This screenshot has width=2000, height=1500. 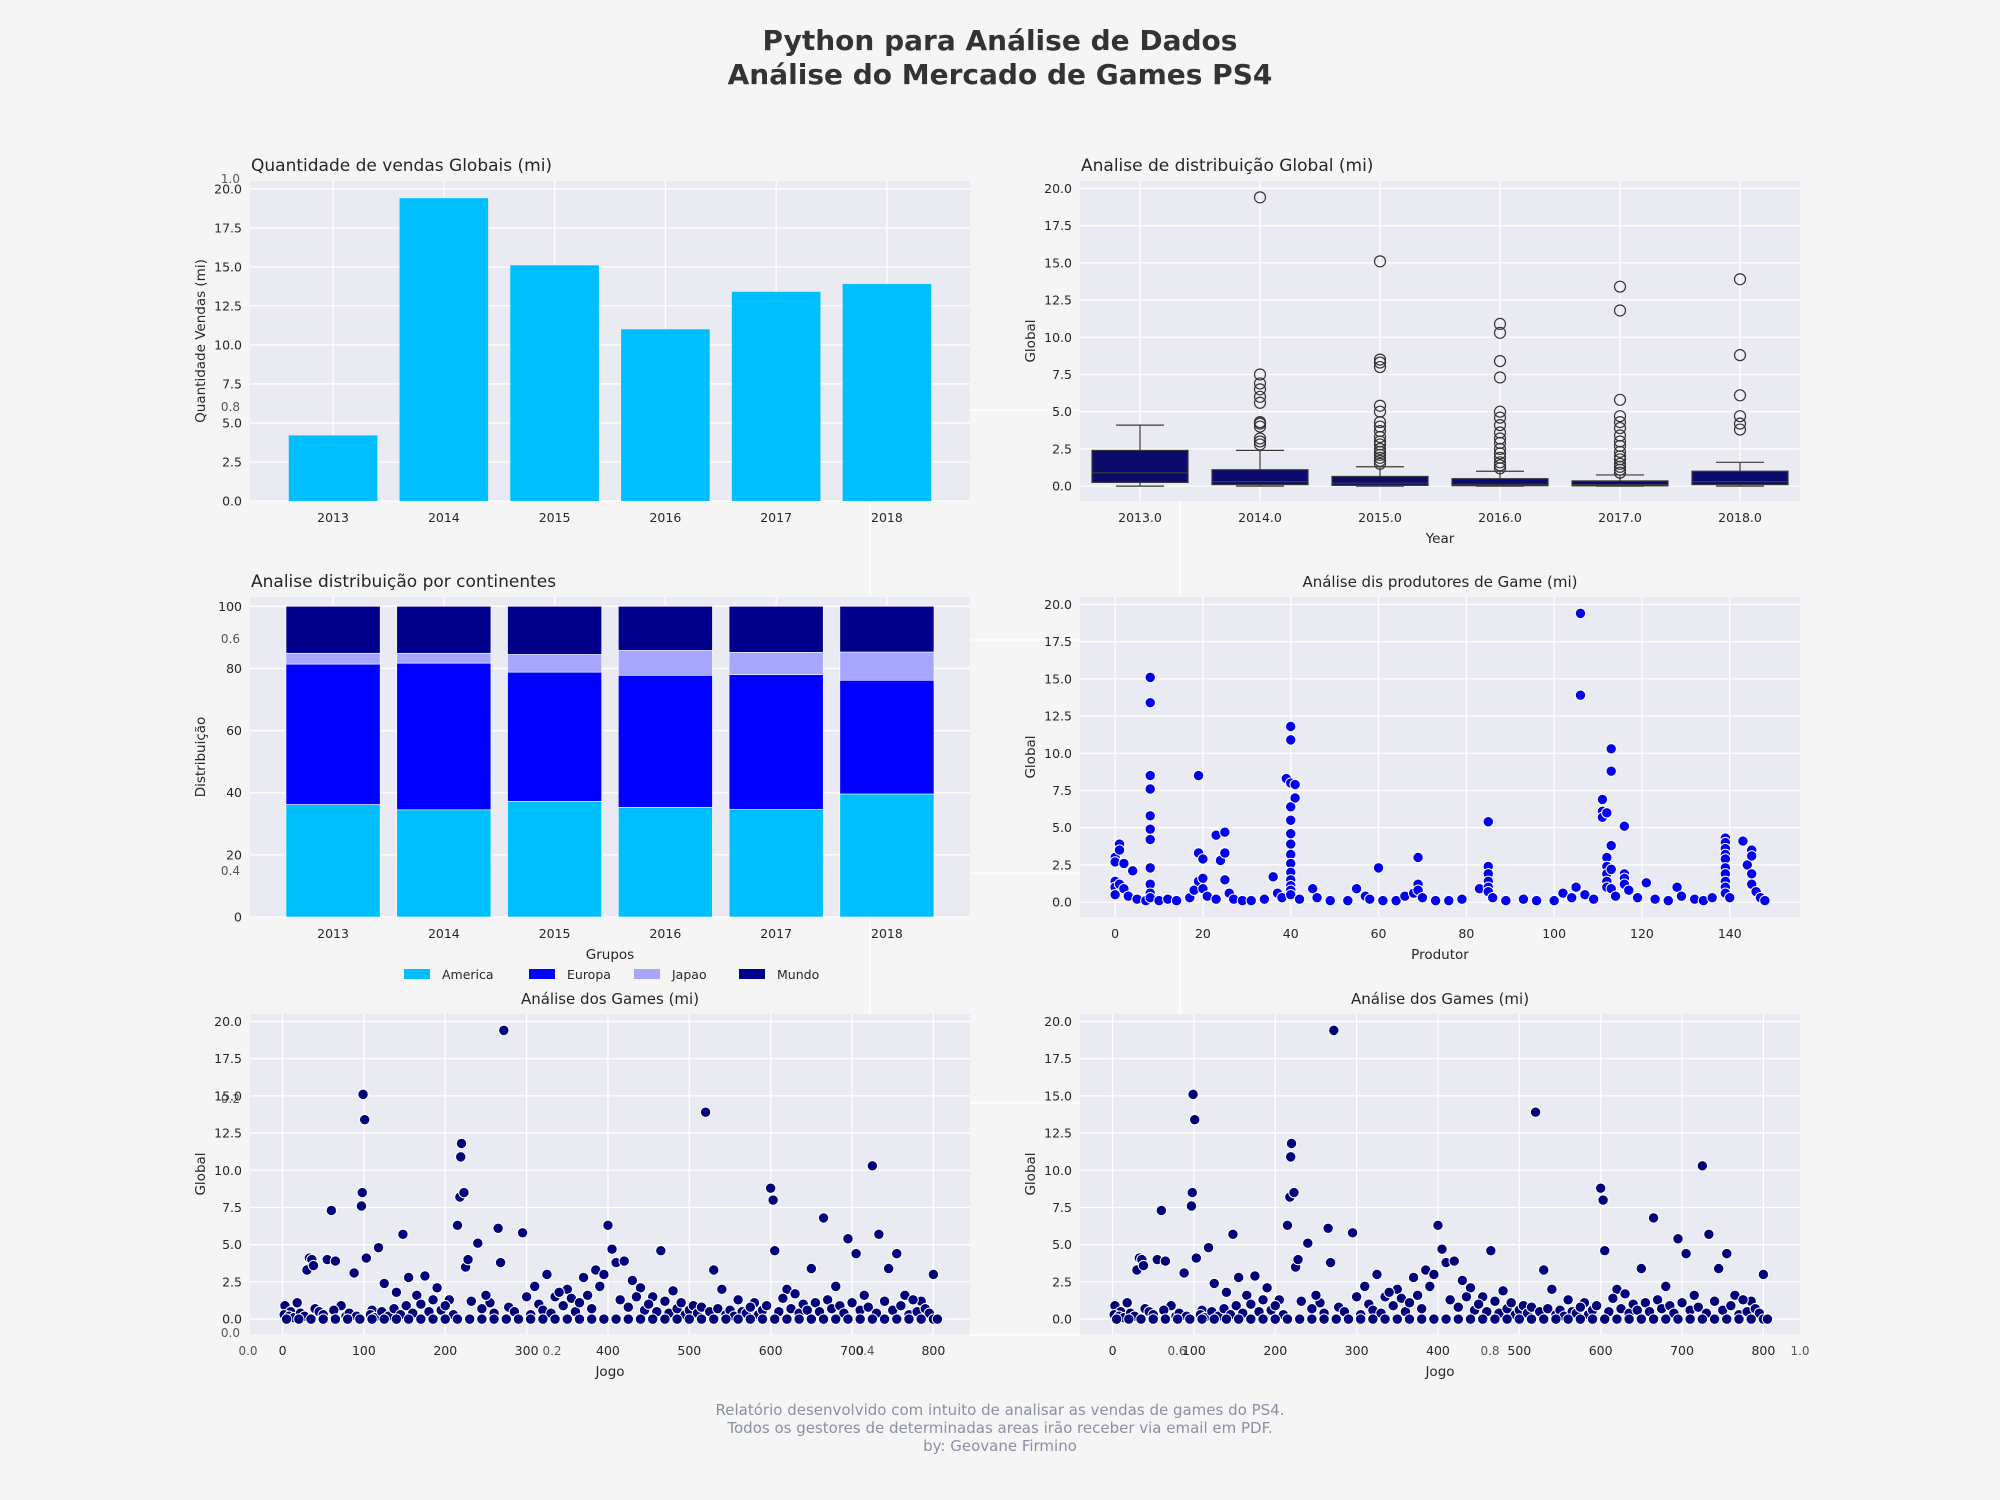 What do you see at coordinates (542, 974) in the screenshot?
I see `legend-swatch-europa` at bounding box center [542, 974].